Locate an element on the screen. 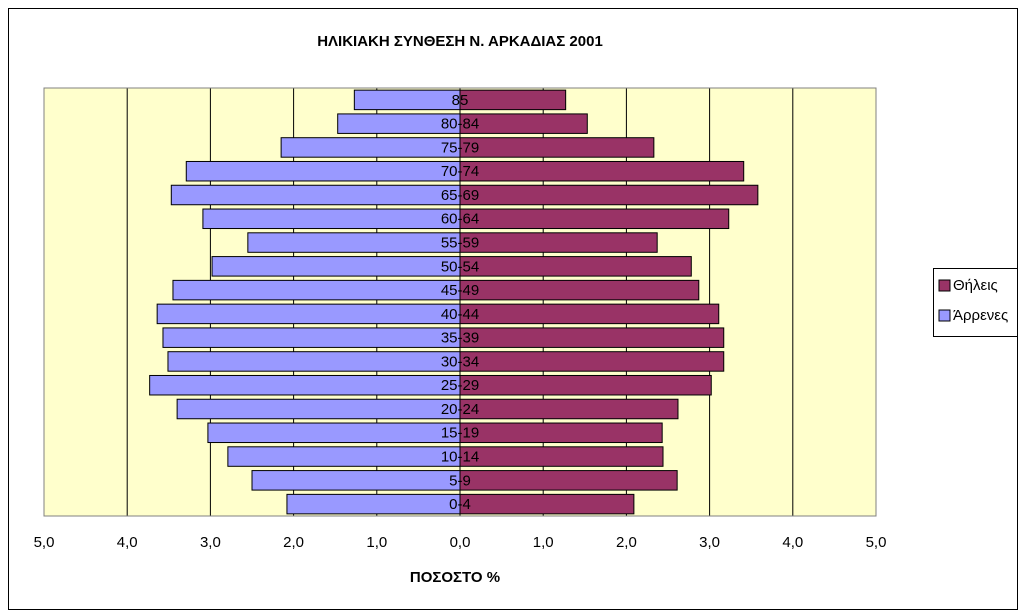 The height and width of the screenshot is (610, 1018). category-label: 10-14 is located at coordinates (460, 457).